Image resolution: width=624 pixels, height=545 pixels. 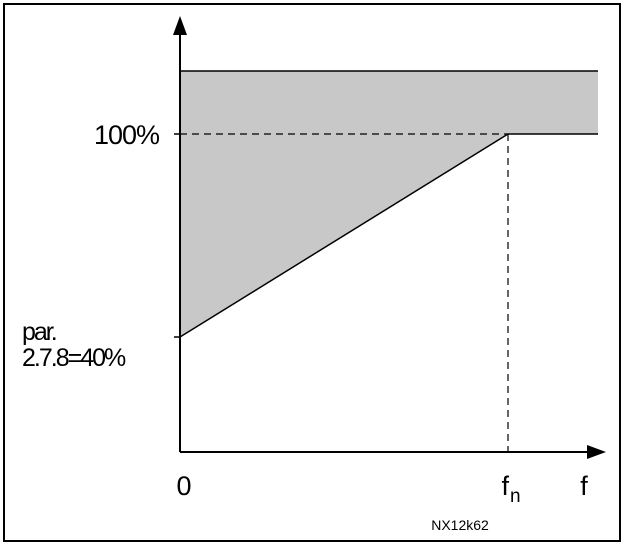 I want to click on figure-code: NX12k62, so click(x=460, y=525).